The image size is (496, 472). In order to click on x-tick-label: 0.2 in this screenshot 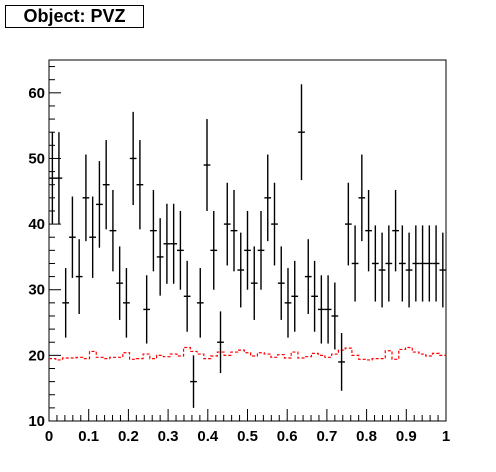, I will do `click(128, 436)`.